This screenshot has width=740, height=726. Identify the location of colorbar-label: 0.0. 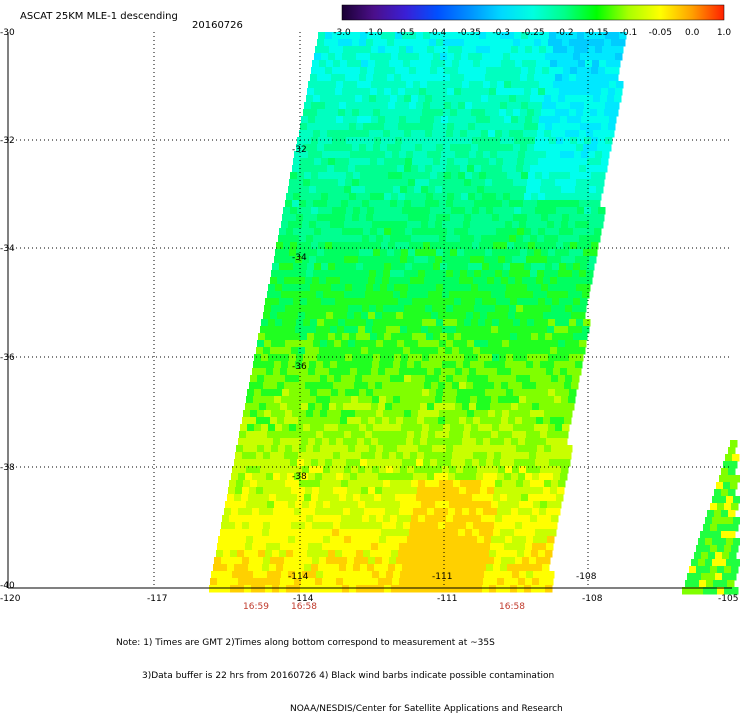
(692, 33).